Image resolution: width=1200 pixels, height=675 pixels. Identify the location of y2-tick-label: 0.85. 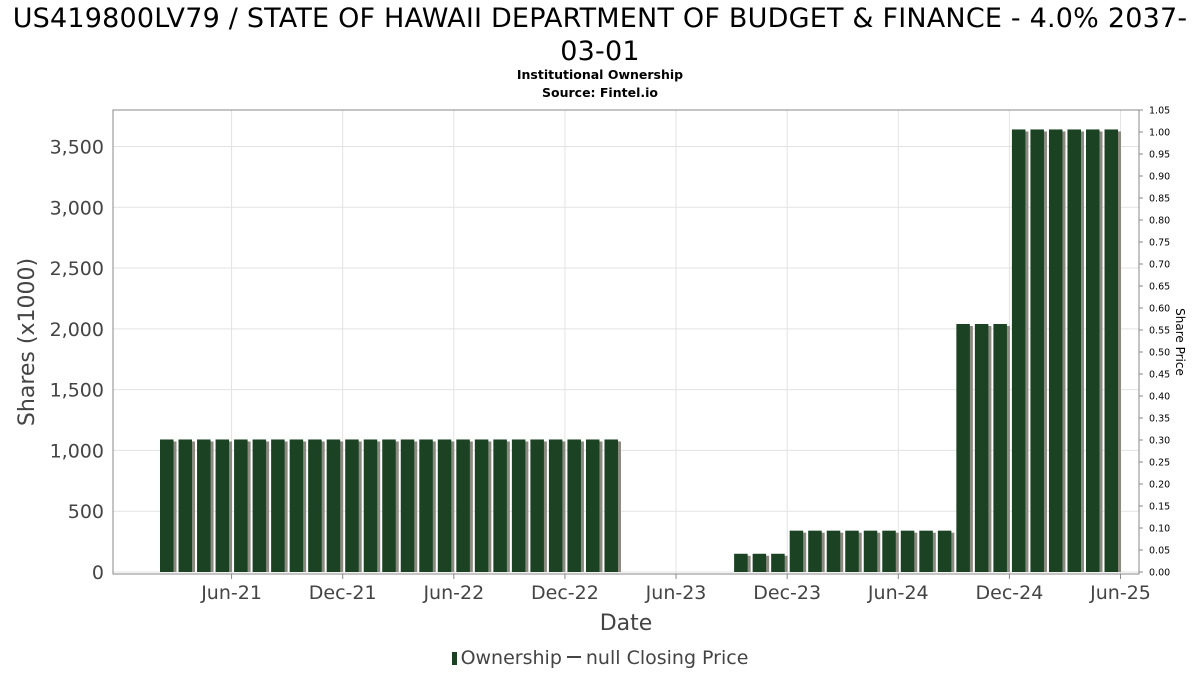
(1159, 199).